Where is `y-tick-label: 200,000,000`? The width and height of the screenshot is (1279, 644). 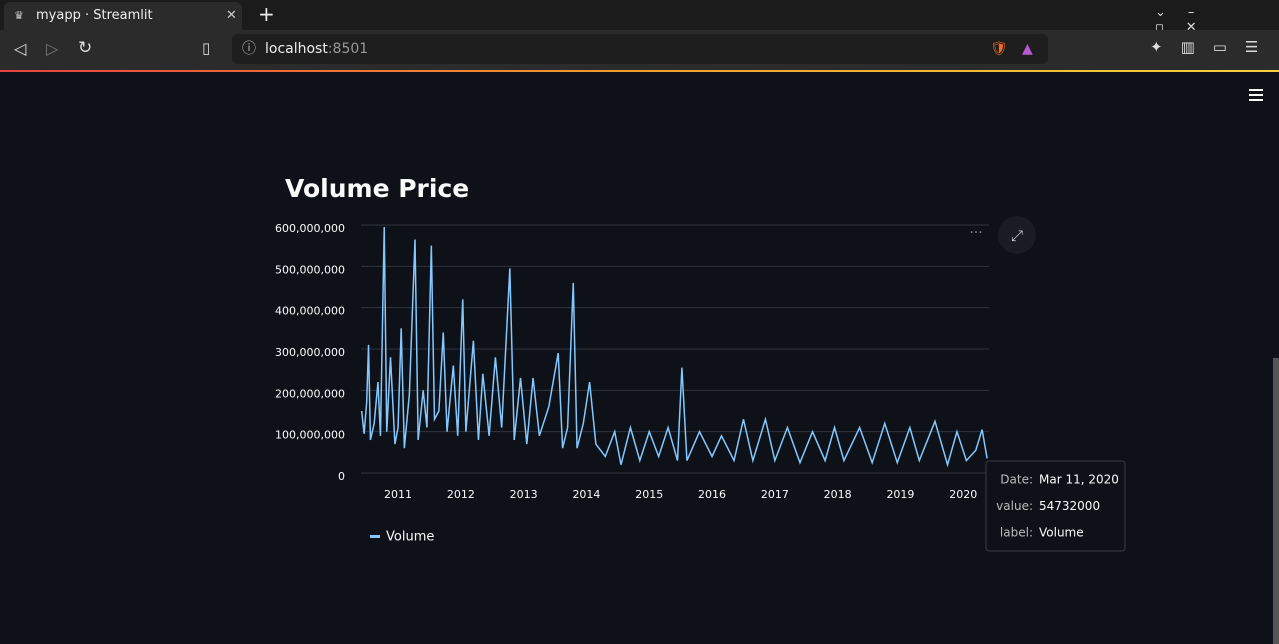
y-tick-label: 200,000,000 is located at coordinates (310, 393).